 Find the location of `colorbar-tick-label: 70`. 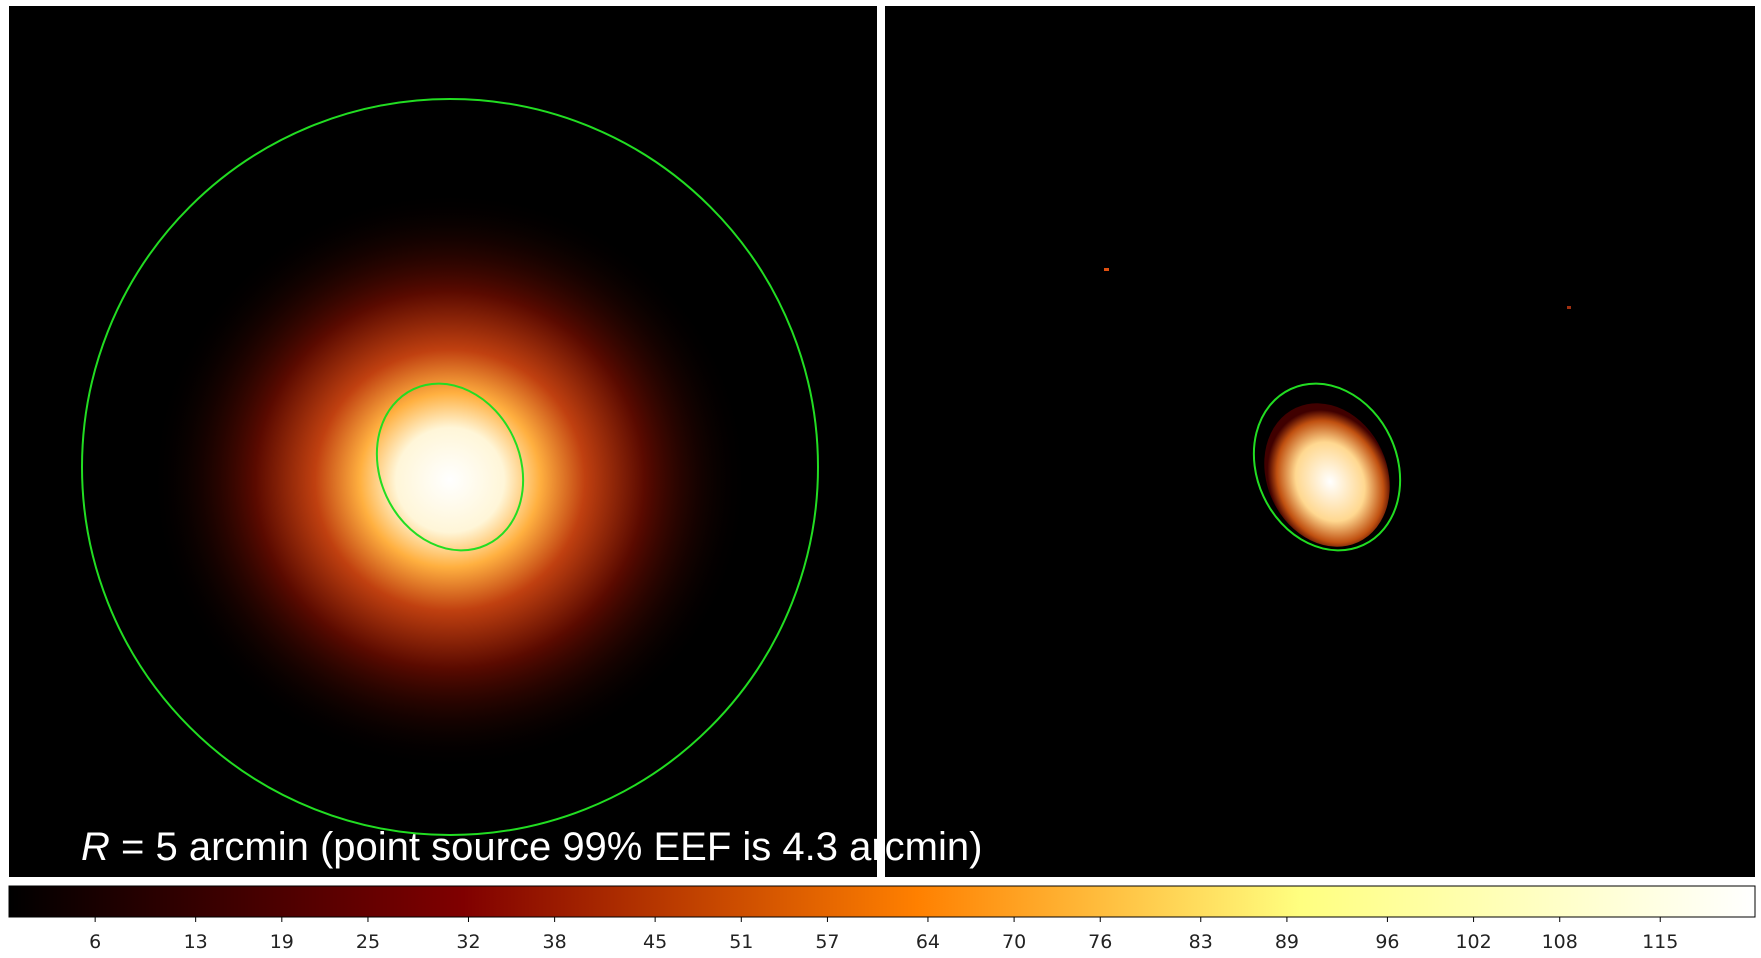

colorbar-tick-label: 70 is located at coordinates (1014, 942).